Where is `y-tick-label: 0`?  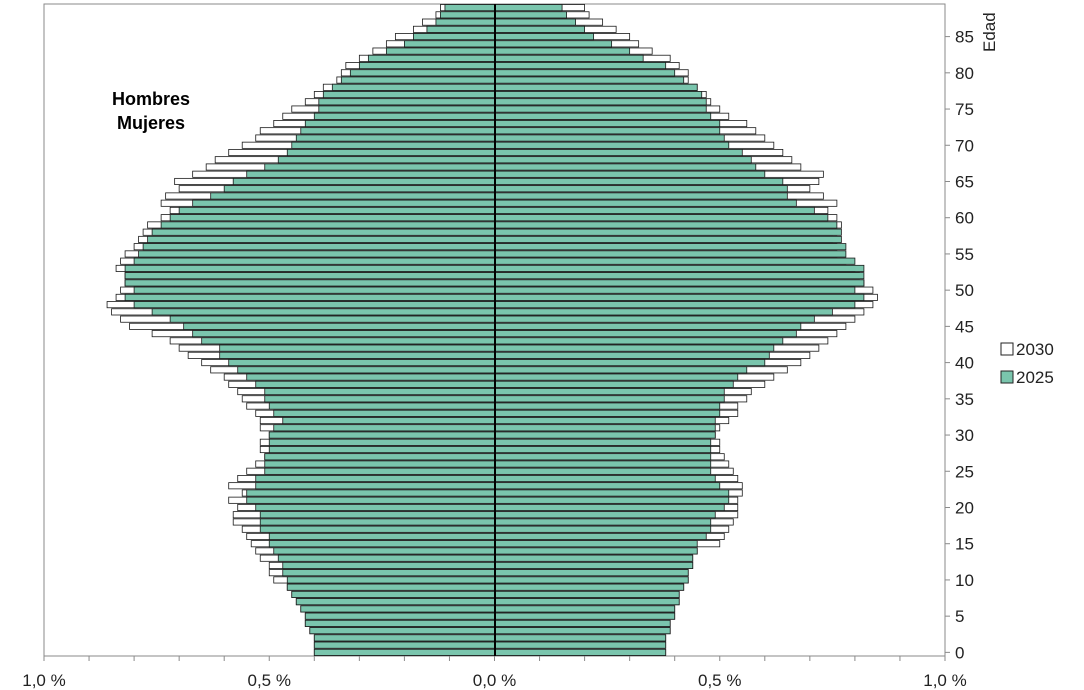 y-tick-label: 0 is located at coordinates (959, 652).